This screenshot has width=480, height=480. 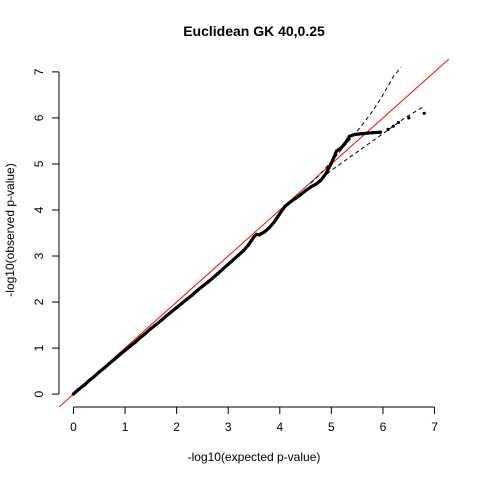 What do you see at coordinates (39, 71) in the screenshot?
I see `y-tick-label: 7` at bounding box center [39, 71].